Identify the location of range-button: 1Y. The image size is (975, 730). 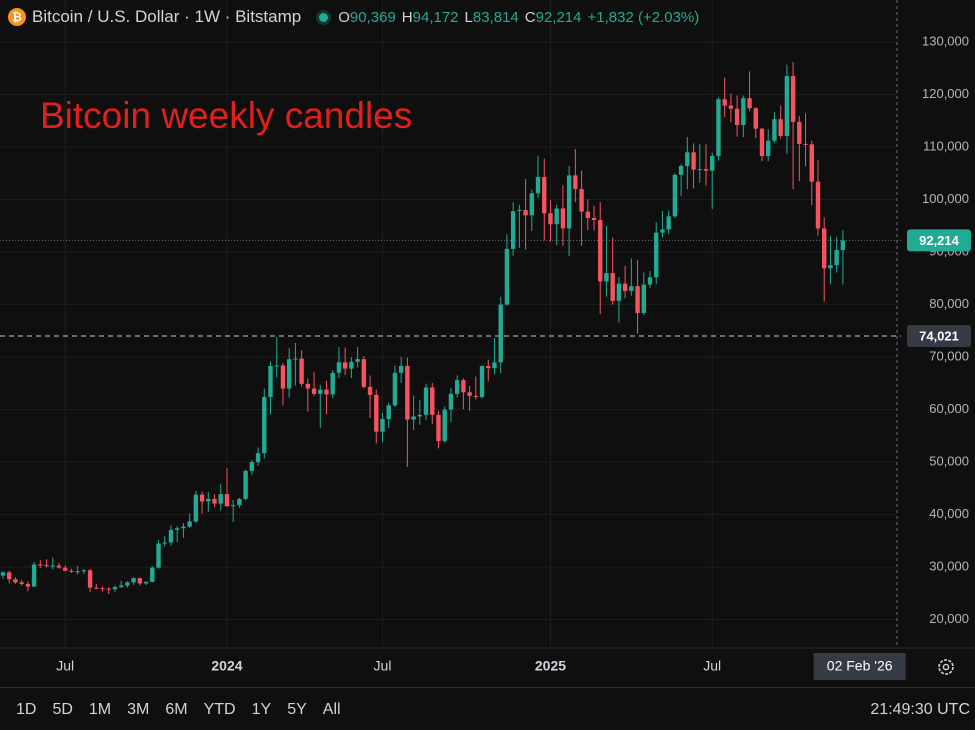
(261, 709).